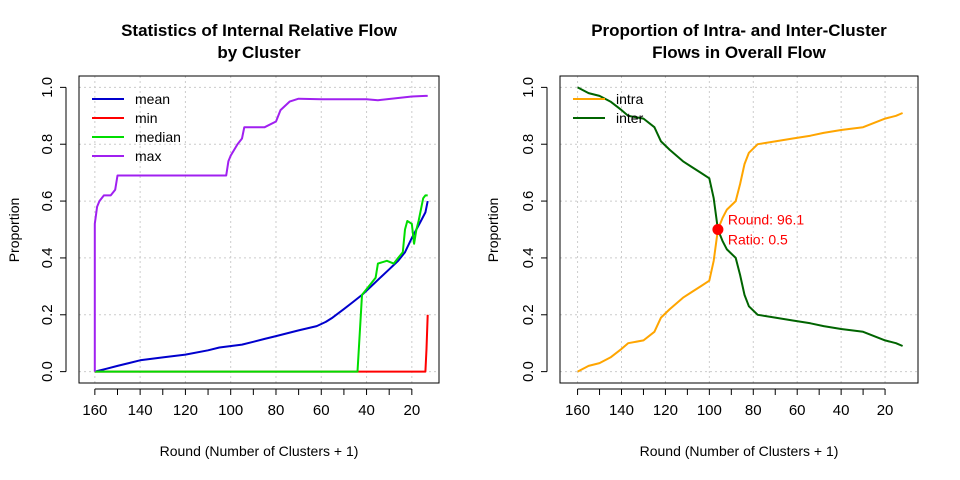 The image size is (960, 480). Describe the element at coordinates (629, 99) in the screenshot. I see `legend-label-intra: intra` at that location.